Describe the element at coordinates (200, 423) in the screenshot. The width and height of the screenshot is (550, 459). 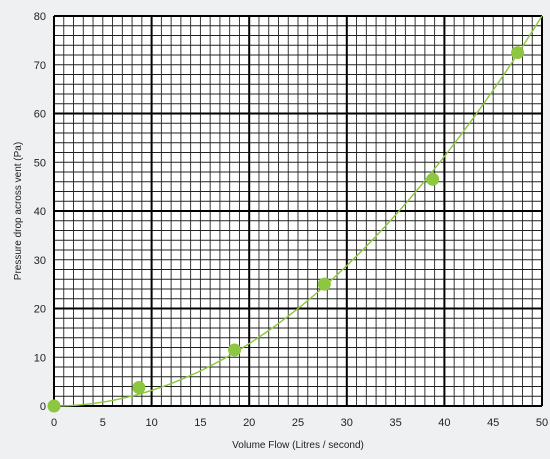
I see `x-tick-label: 15` at that location.